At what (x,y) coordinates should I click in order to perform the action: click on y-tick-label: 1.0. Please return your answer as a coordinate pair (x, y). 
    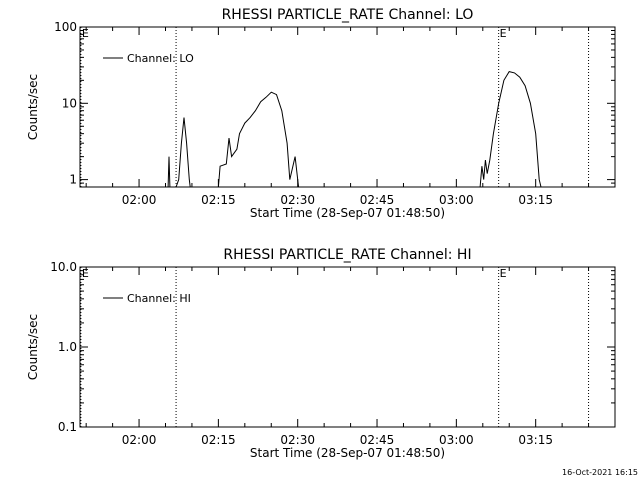
    Looking at the image, I should click on (67, 347).